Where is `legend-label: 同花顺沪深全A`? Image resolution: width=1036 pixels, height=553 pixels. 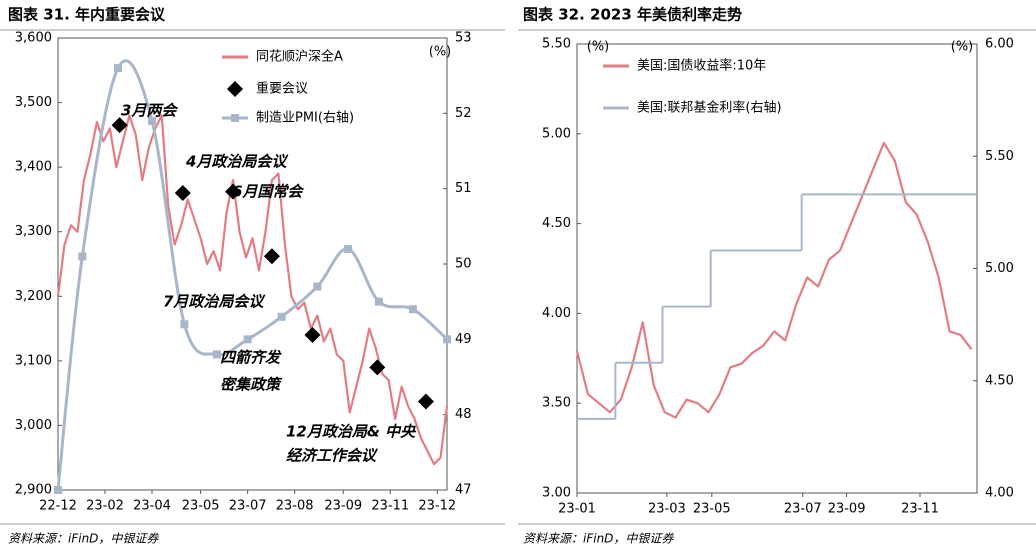 legend-label: 同花顺沪深全A is located at coordinates (299, 57).